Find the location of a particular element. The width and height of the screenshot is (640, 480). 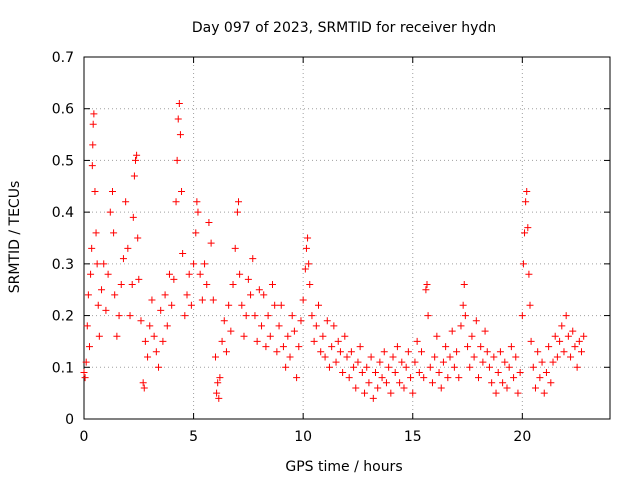

y-tick-label: 0.2 is located at coordinates (63, 317).